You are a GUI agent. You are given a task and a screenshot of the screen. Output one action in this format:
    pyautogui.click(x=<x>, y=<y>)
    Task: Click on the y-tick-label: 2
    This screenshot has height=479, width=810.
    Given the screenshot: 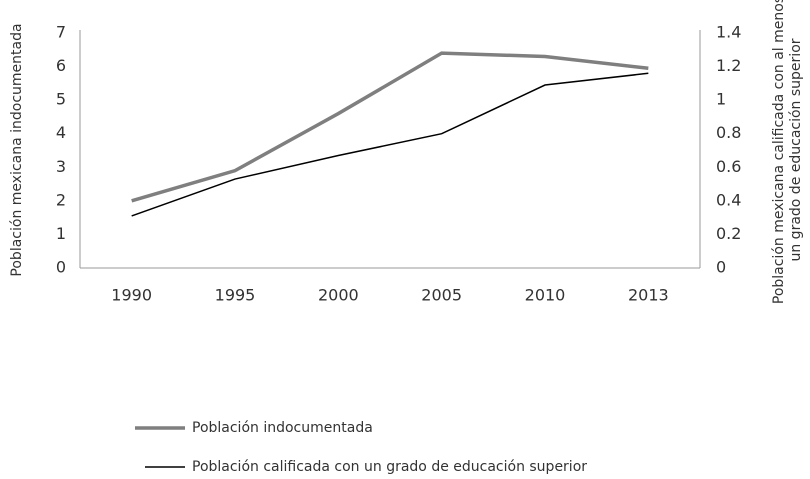 What is the action you would take?
    pyautogui.click(x=61, y=199)
    